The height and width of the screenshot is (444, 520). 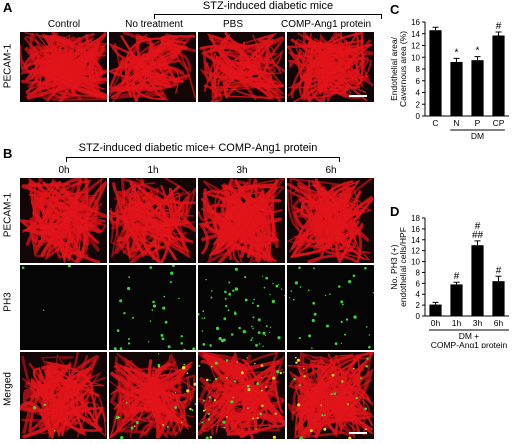 What do you see at coordinates (63, 67) in the screenshot?
I see `panel-a-image-control` at bounding box center [63, 67].